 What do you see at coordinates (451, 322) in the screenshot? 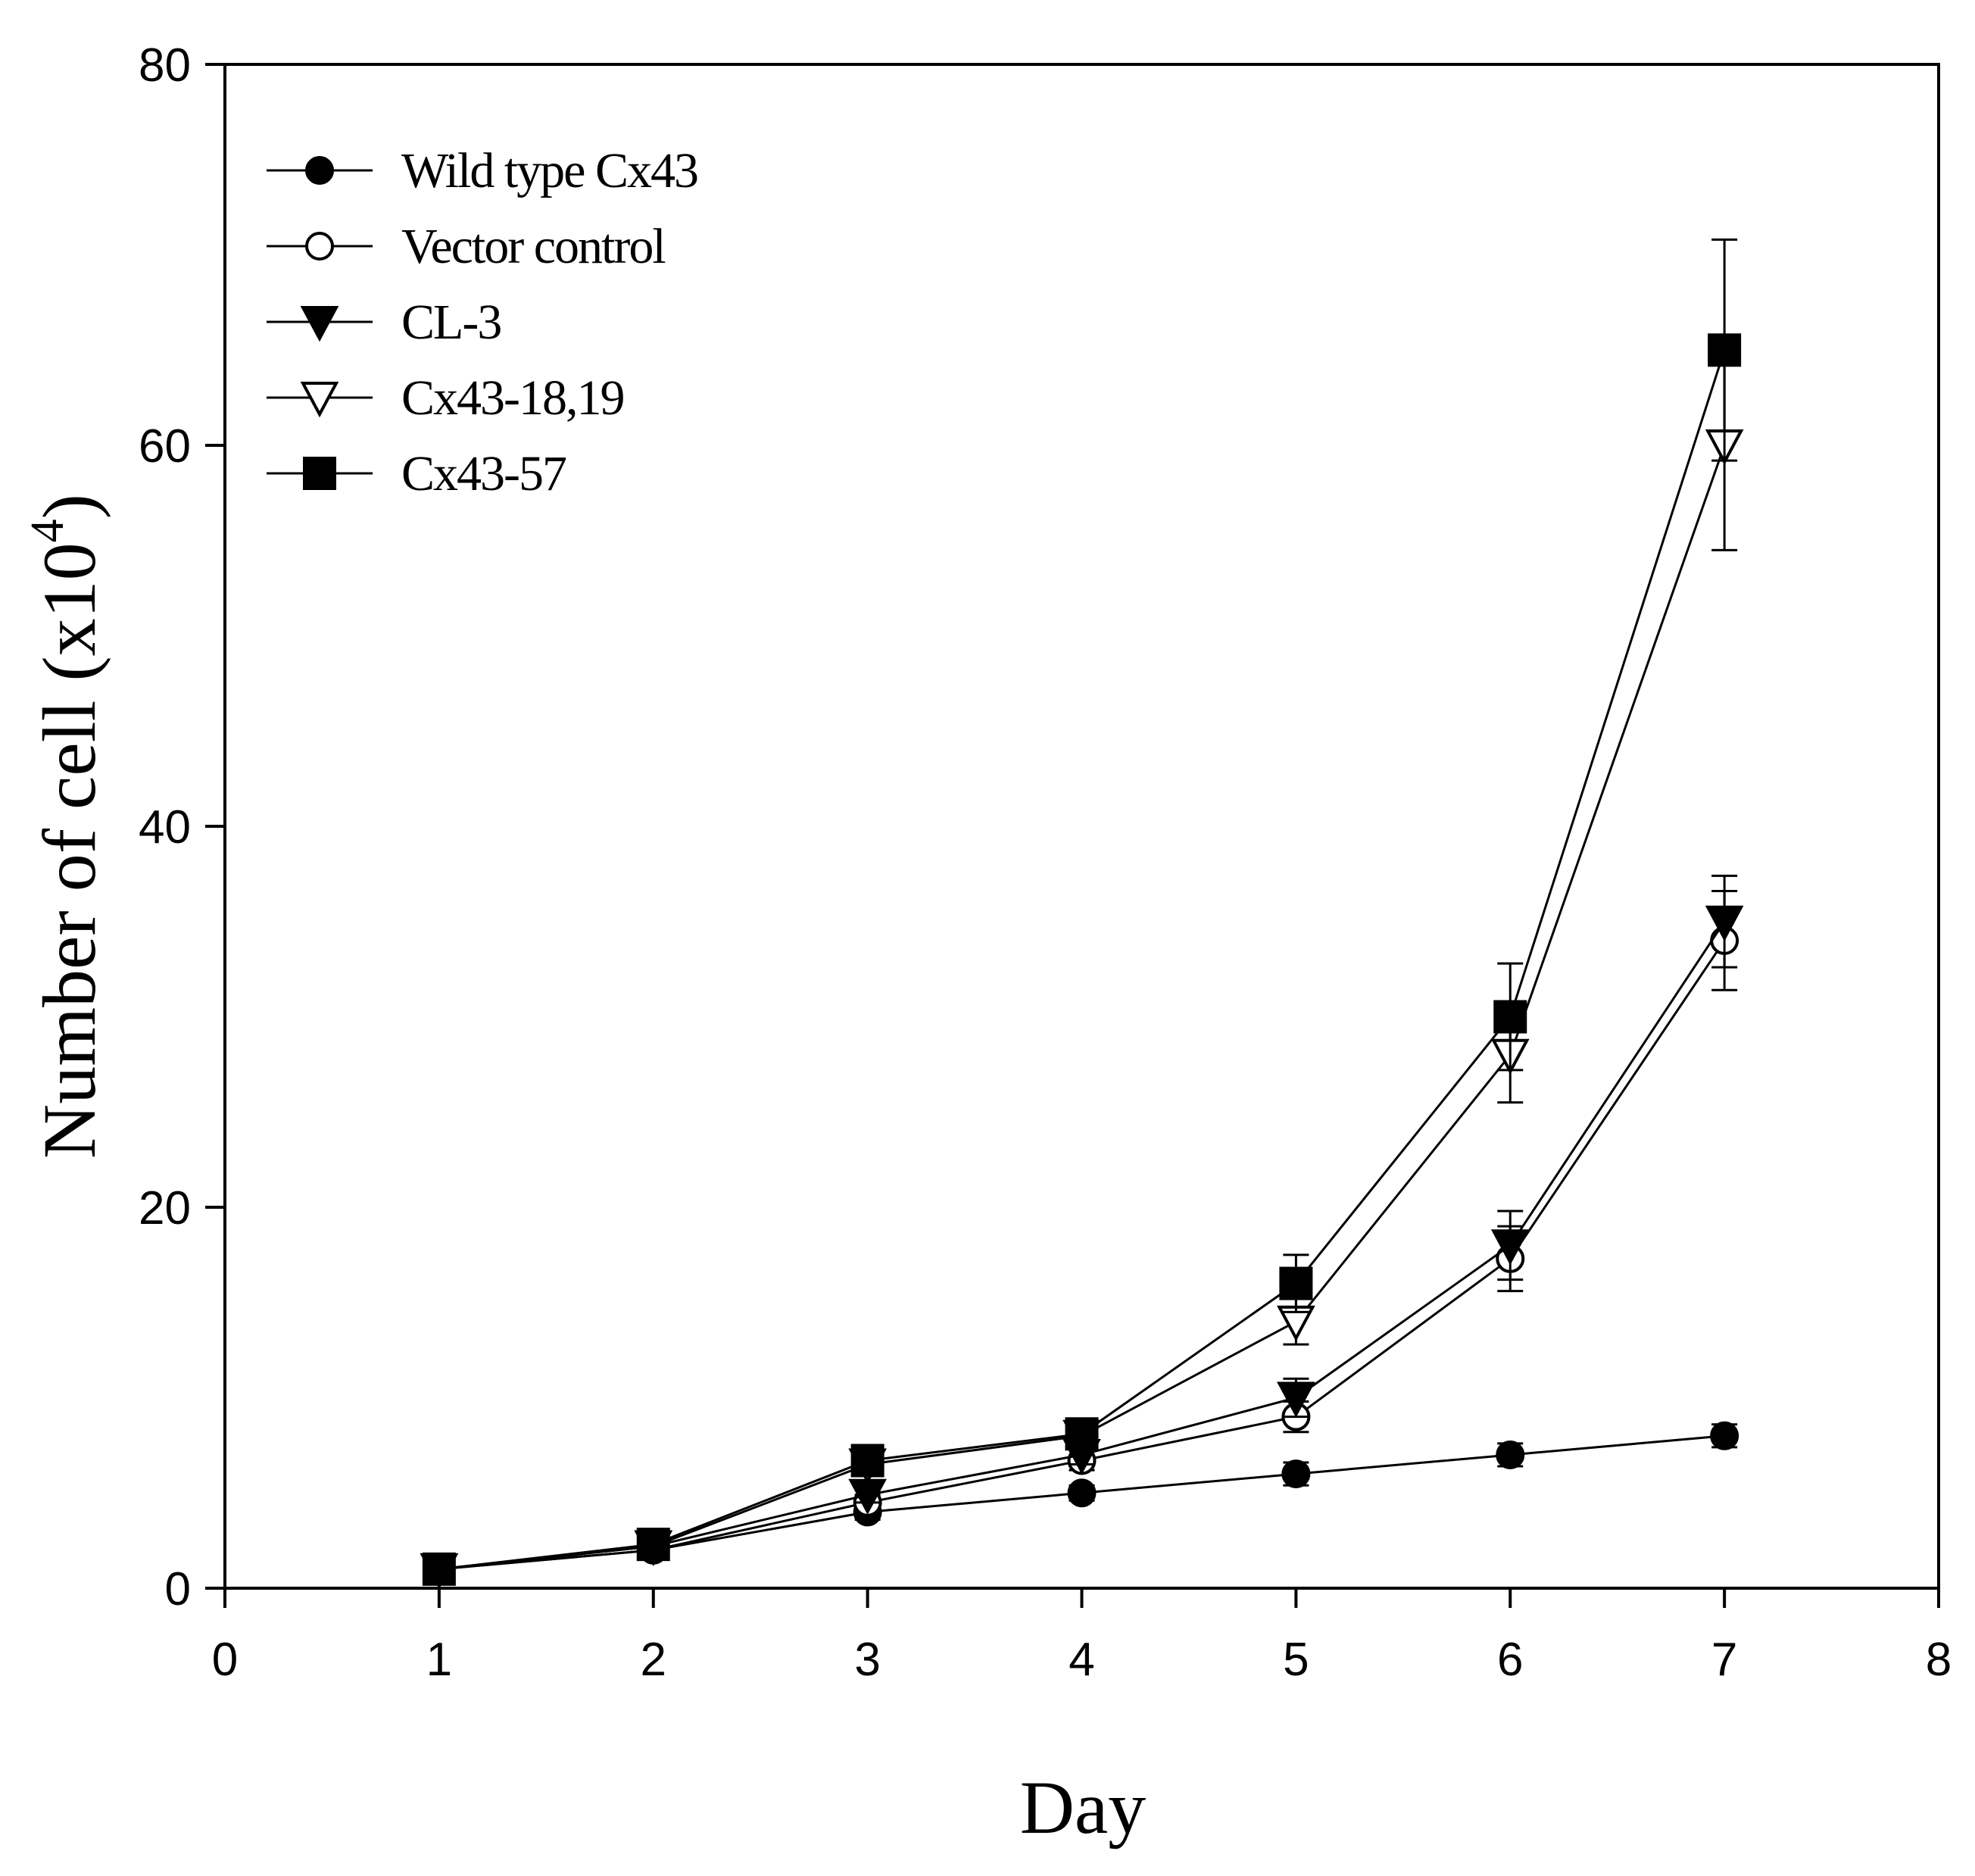
I see `legend-label: CL-3` at bounding box center [451, 322].